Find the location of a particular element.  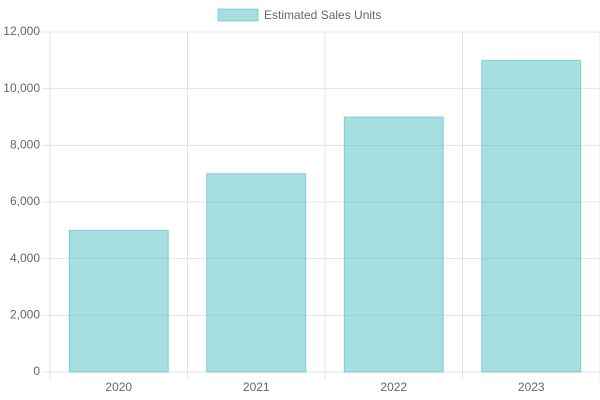

y-tick-label: 10,000 is located at coordinates (21, 88).